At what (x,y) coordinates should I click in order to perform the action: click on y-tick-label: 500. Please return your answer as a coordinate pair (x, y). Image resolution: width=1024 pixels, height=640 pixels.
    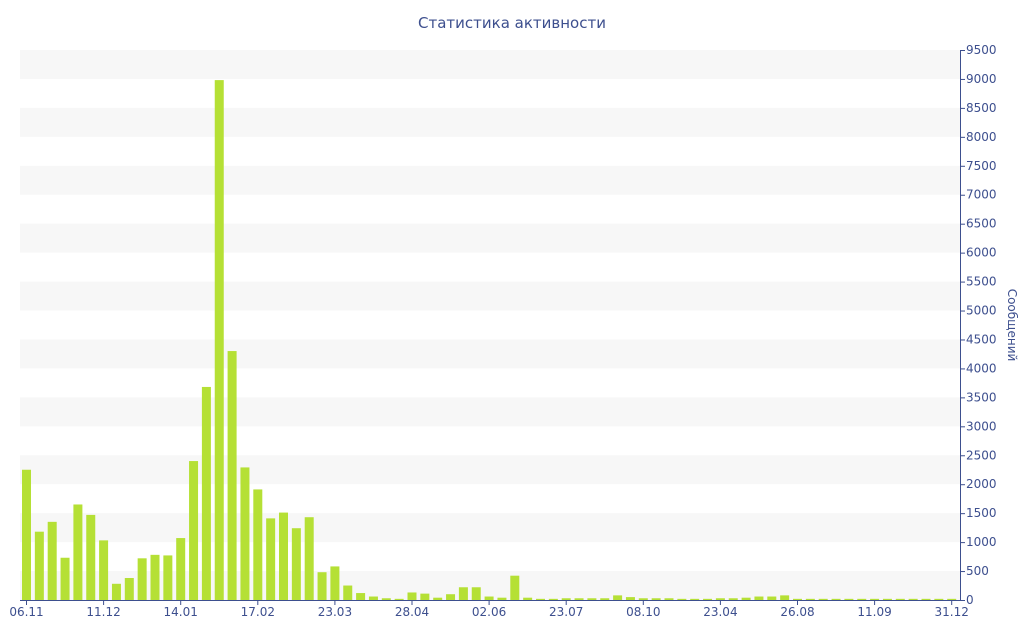
    Looking at the image, I should click on (977, 571).